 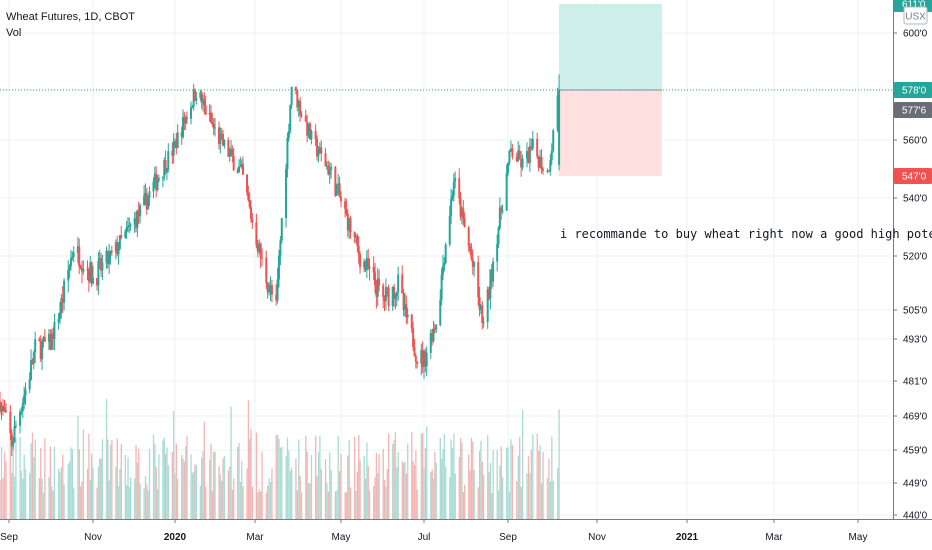 What do you see at coordinates (914, 111) in the screenshot?
I see `entry-price-tag: 577'6` at bounding box center [914, 111].